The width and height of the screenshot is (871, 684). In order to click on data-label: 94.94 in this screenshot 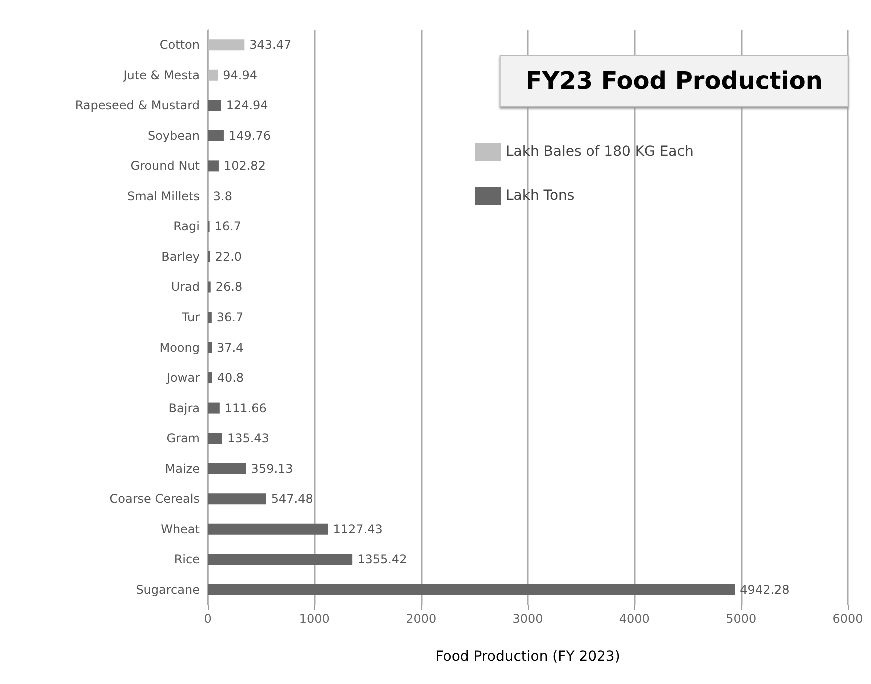, I will do `click(240, 75)`.